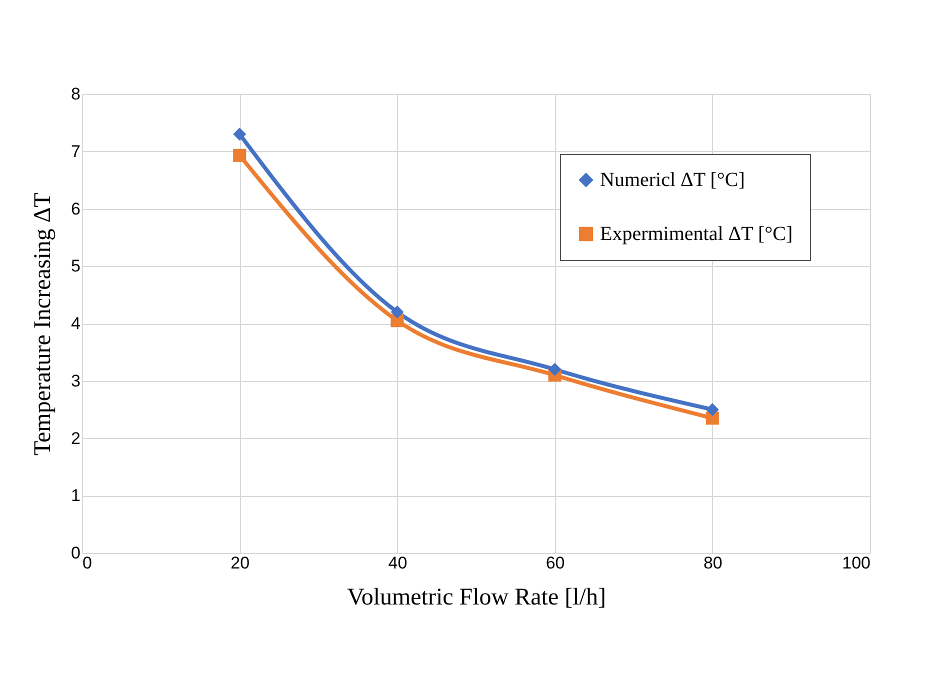 The width and height of the screenshot is (933, 673). I want to click on y-tick-label: 6, so click(75, 208).